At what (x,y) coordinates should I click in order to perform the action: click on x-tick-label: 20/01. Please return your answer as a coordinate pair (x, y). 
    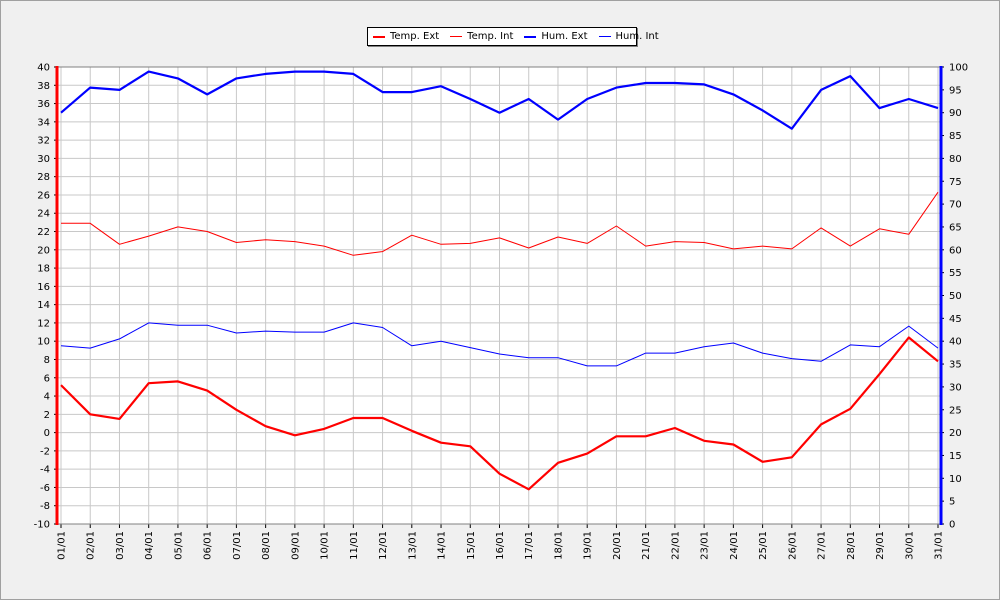
    Looking at the image, I should click on (617, 545).